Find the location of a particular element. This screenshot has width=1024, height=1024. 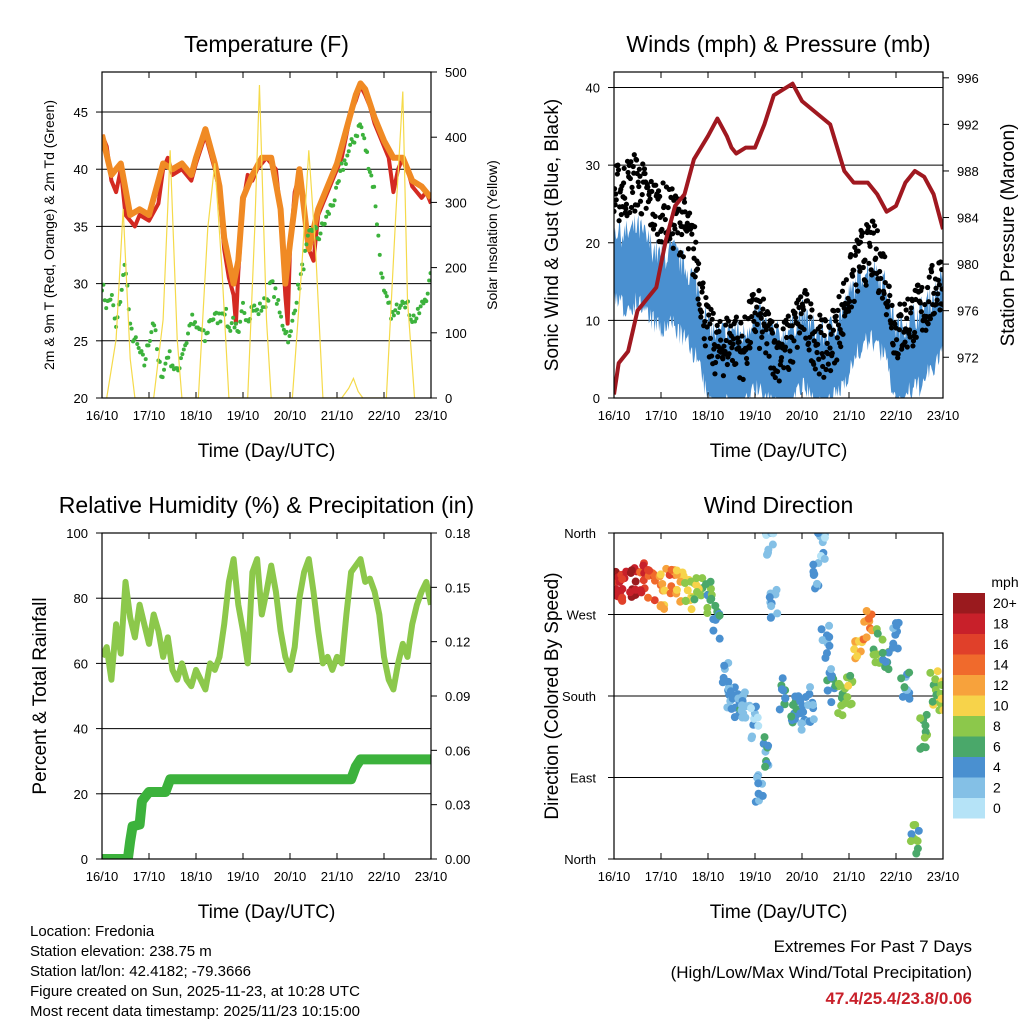

x-axis-label: Time (Day/UTC) is located at coordinates (779, 451).